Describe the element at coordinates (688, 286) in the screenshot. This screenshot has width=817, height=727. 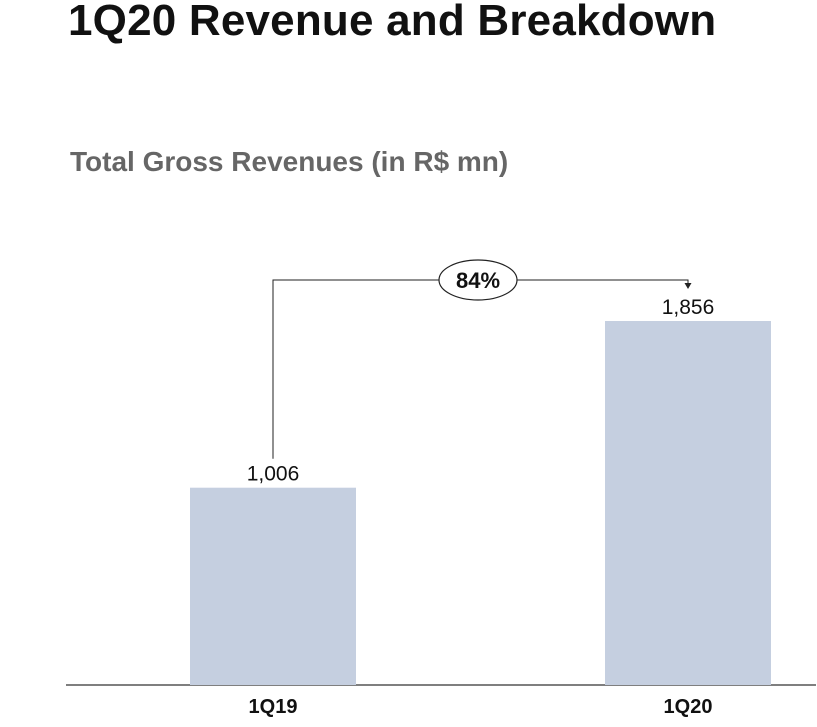
I see `bracket-arrowhead` at that location.